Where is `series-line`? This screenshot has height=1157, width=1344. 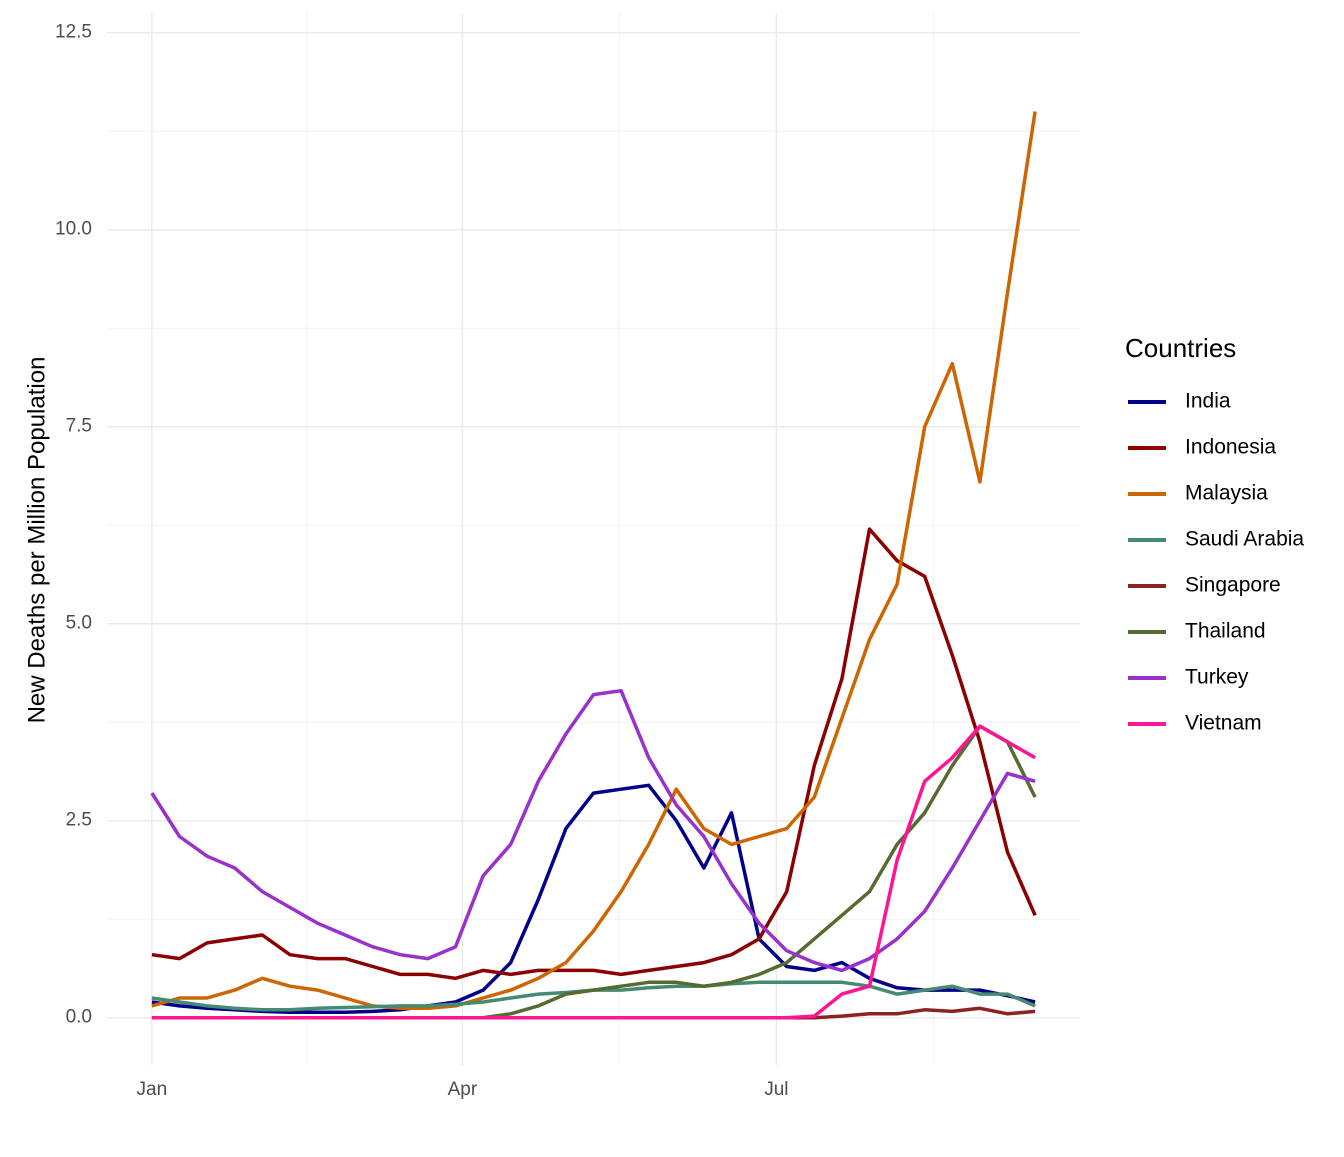
series-line is located at coordinates (593, 898).